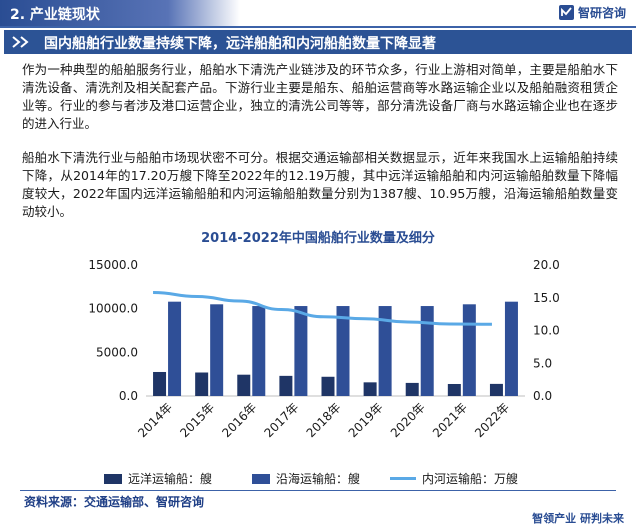 This screenshot has height=527, width=636. Describe the element at coordinates (239, 420) in the screenshot. I see `x-tick-label: 2016年` at that location.